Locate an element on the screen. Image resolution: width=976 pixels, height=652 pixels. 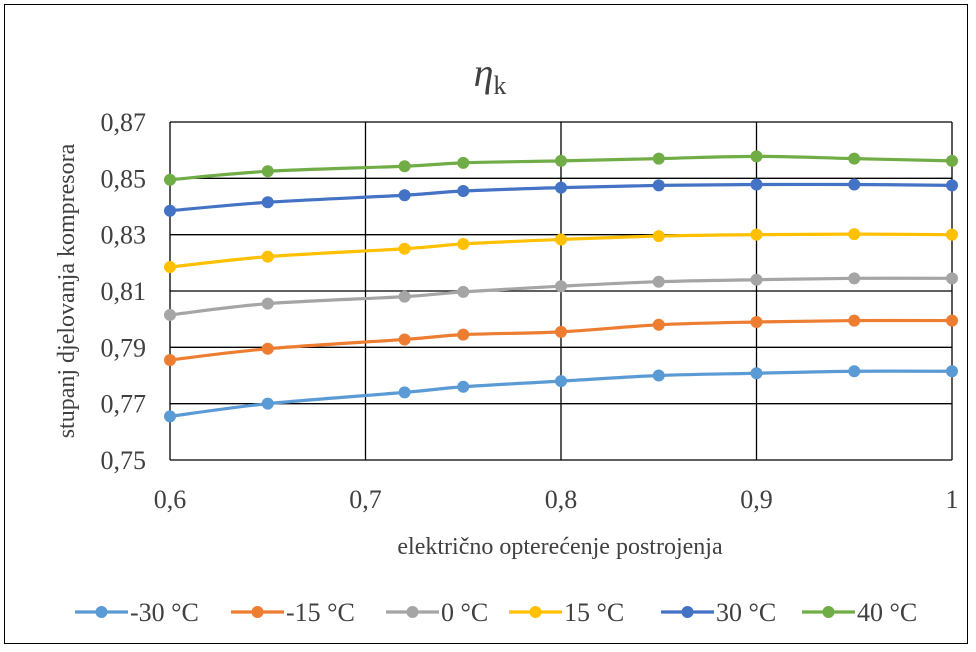
legend-label: 40 °C is located at coordinates (887, 612).